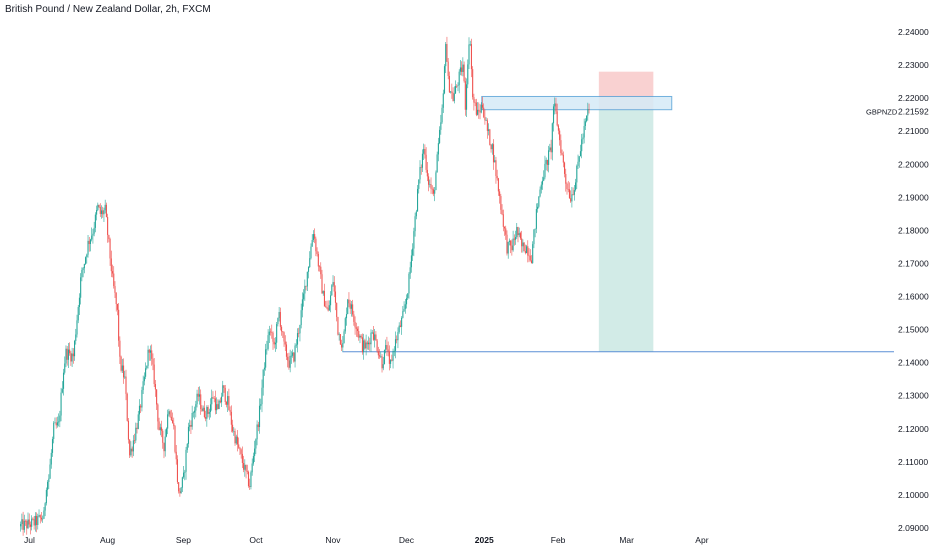 The image size is (932, 550). What do you see at coordinates (913, 164) in the screenshot?
I see `y-tick-label: 2.20000` at bounding box center [913, 164].